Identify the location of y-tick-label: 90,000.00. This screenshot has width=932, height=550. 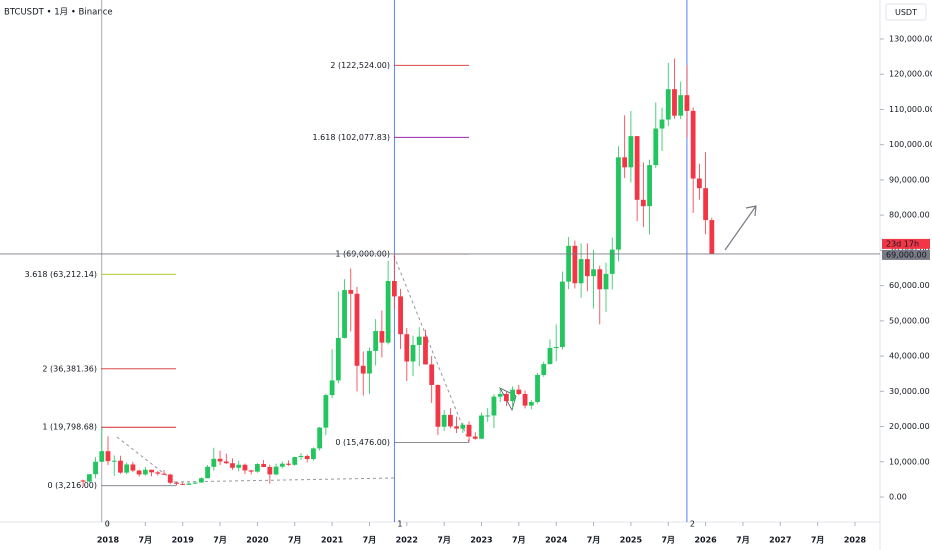
(909, 179).